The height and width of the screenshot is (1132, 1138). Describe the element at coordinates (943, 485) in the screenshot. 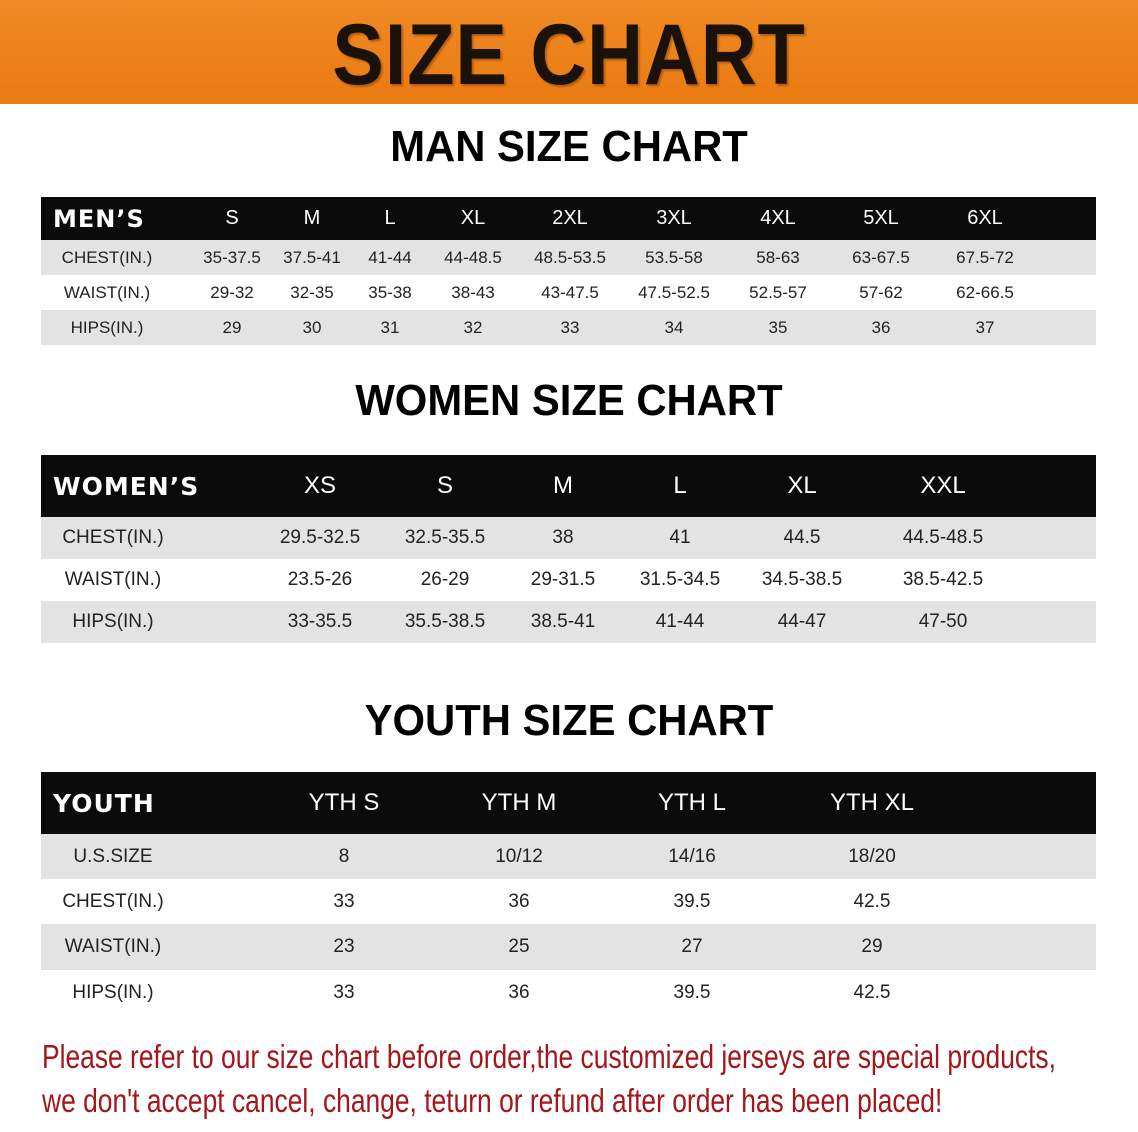

I see `women-size-header: XXL` at that location.